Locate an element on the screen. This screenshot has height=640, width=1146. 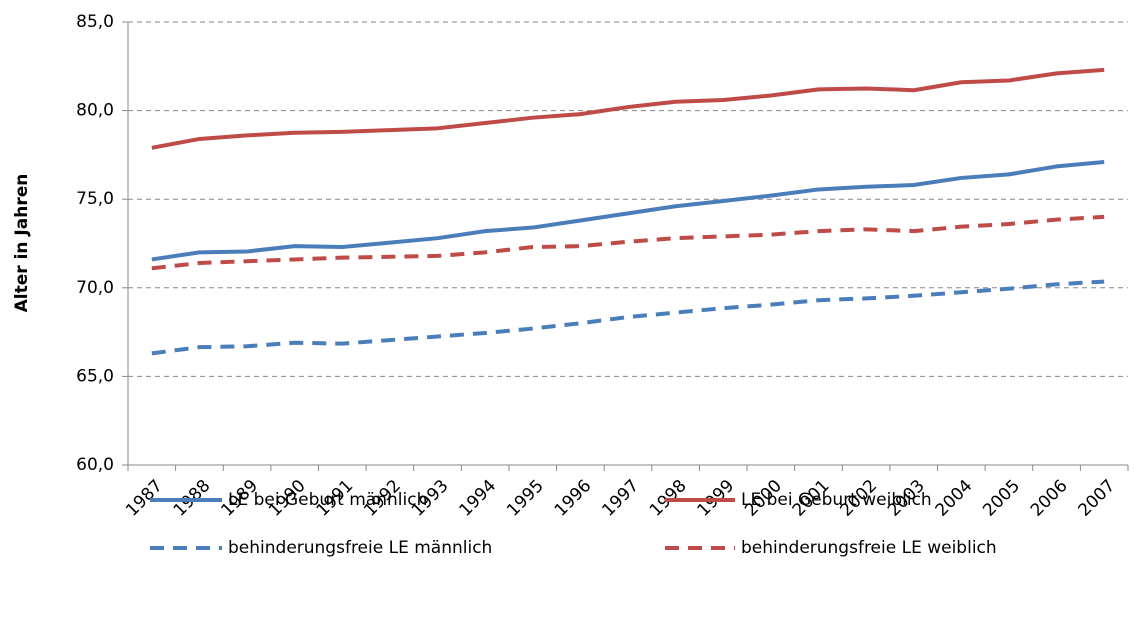
x-tick-label: 2004 is located at coordinates (954, 498).